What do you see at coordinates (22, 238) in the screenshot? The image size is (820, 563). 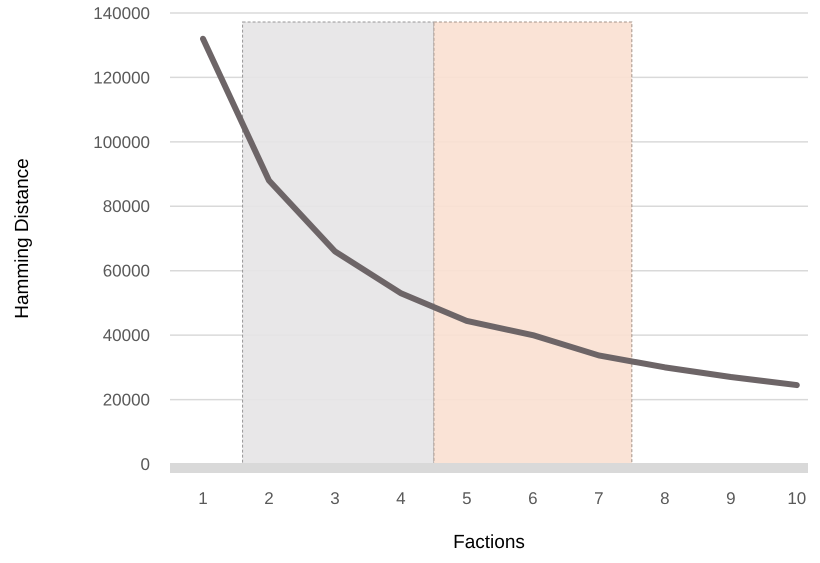 I see `y-axis-title: Hamming Distance` at bounding box center [22, 238].